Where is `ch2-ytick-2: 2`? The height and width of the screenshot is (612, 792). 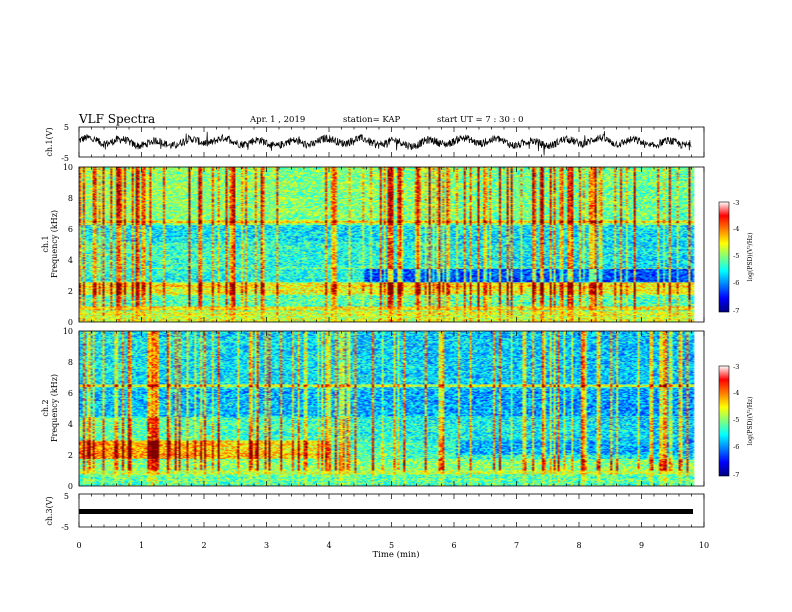 ch2-ytick-2: 2 is located at coordinates (70, 455).